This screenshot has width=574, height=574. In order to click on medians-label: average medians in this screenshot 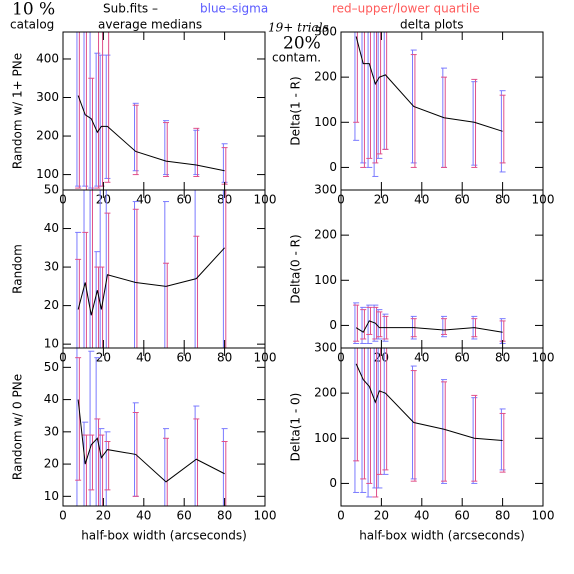, I will do `click(150, 25)`.